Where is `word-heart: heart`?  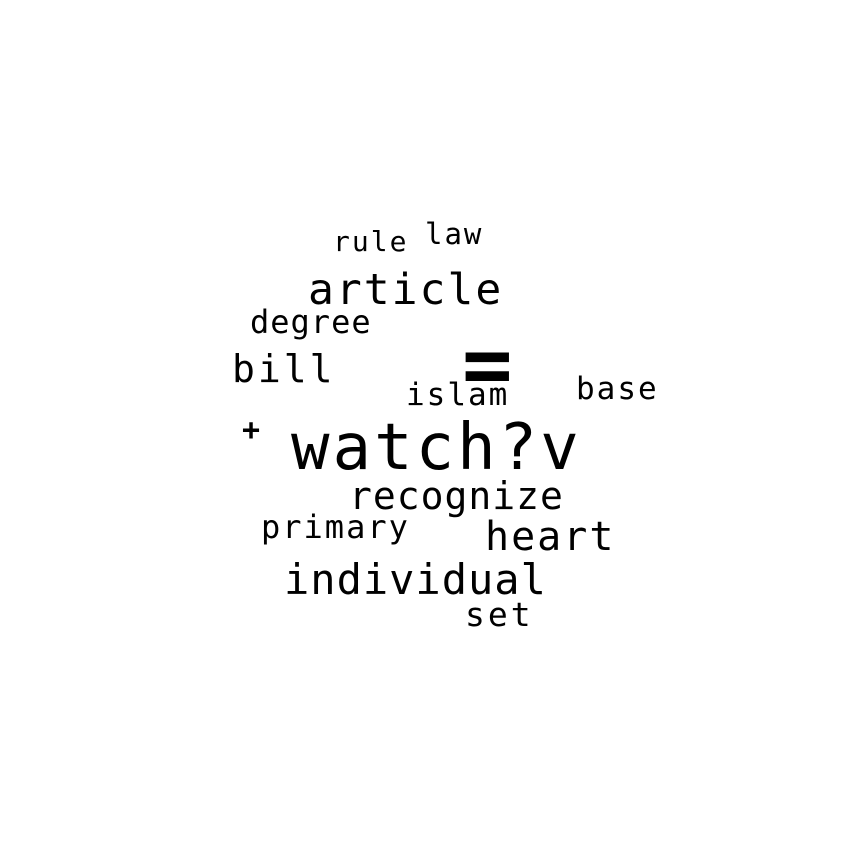
word-heart: heart is located at coordinates (550, 537).